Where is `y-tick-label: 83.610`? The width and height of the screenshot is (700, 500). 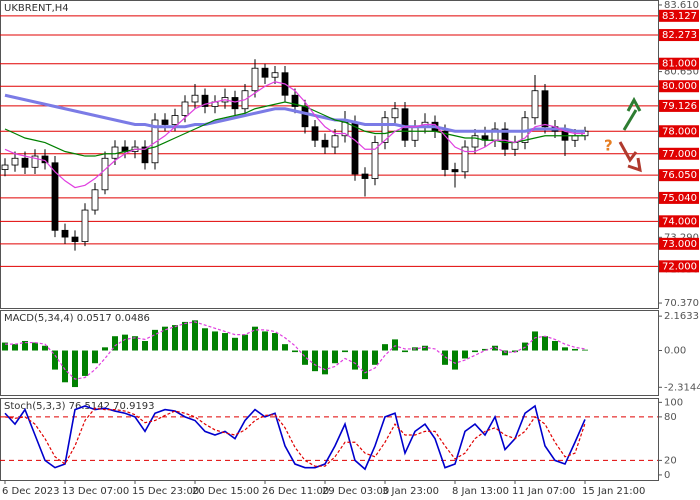
y-tick-label: 83.610 is located at coordinates (681, 5).